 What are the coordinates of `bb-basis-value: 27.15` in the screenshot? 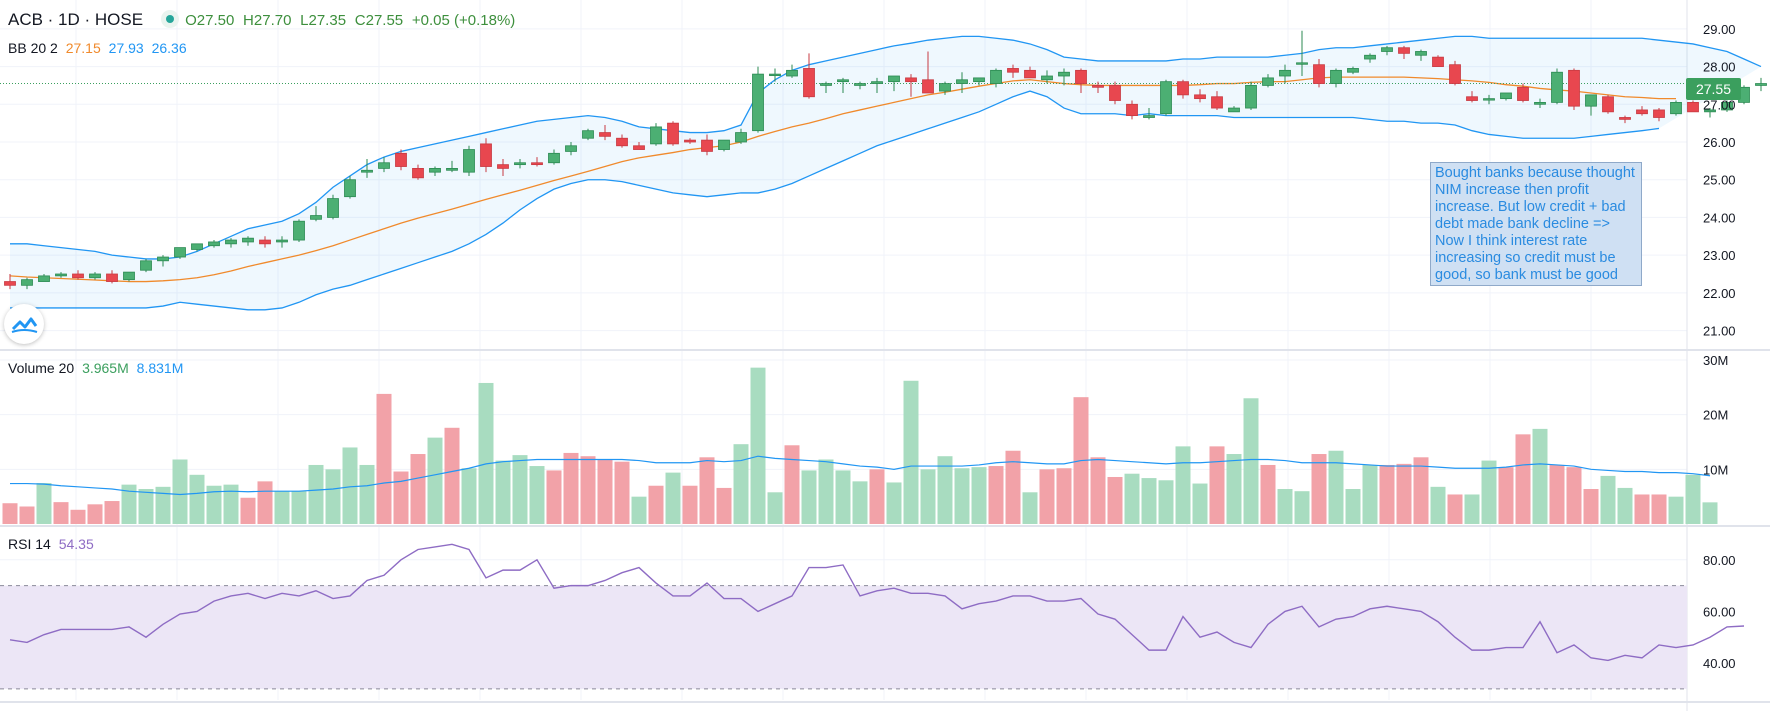 It's located at (83, 48).